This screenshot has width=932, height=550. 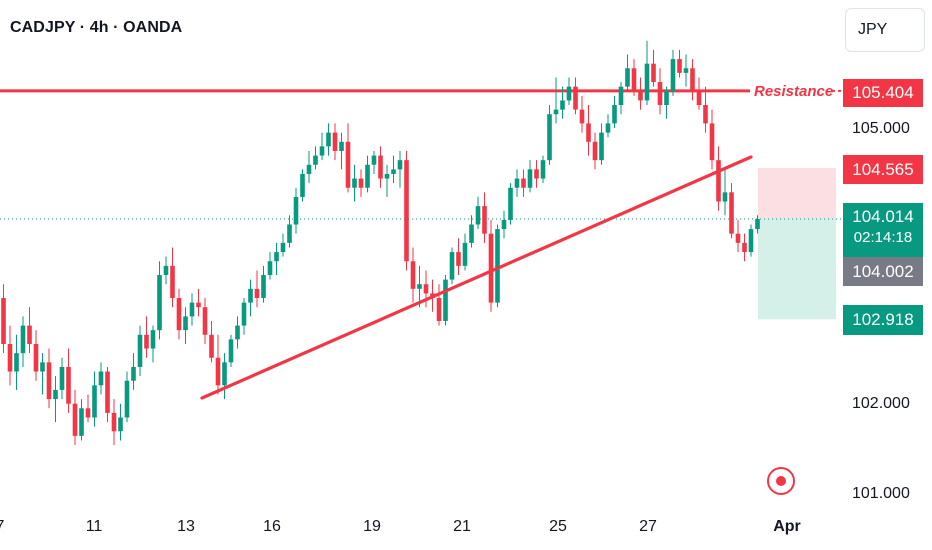 I want to click on stop-loss-price-tag: 104.565, so click(x=883, y=169).